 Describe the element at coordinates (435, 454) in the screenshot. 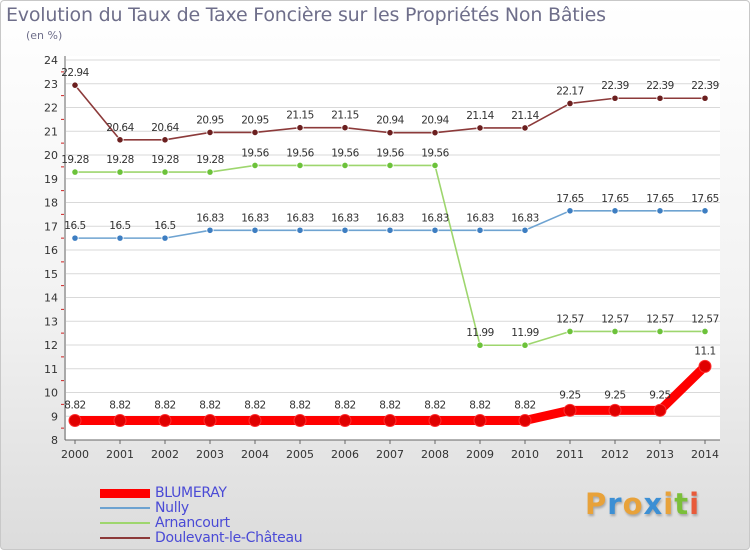

I see `x-tick-label: 2008` at that location.